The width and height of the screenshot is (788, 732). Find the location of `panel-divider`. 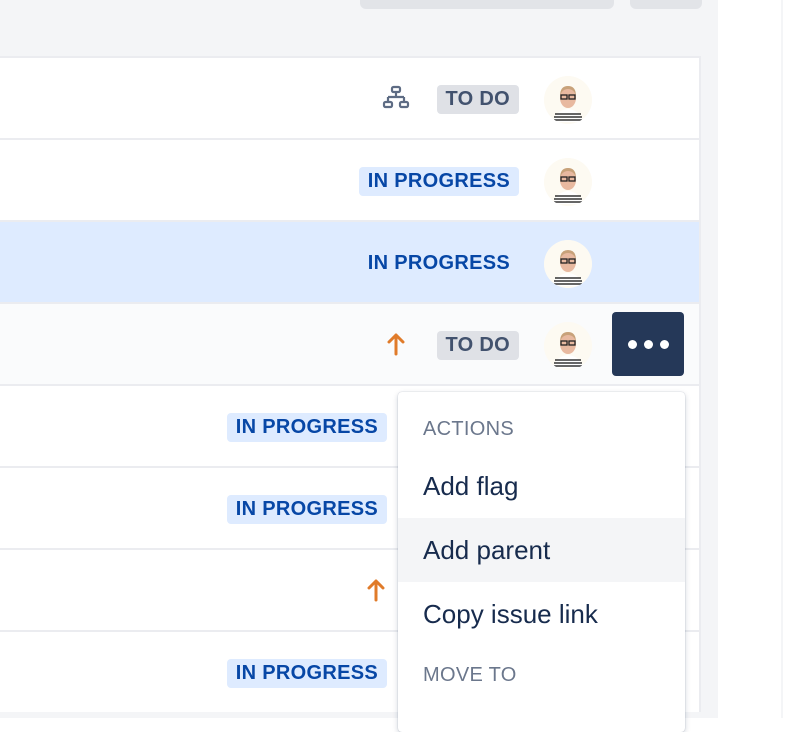

panel-divider is located at coordinates (782, 359).